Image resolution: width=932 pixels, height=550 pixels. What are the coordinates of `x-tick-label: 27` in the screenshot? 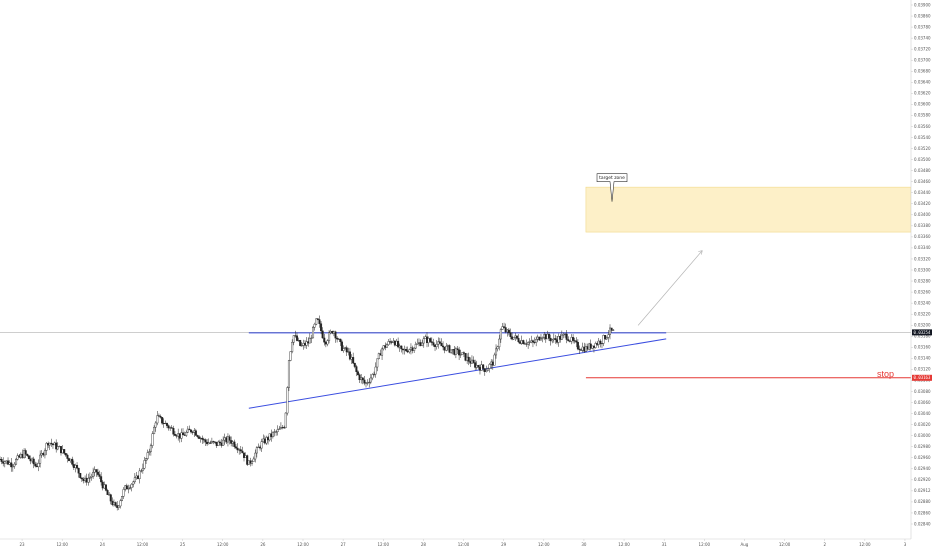 It's located at (344, 544).